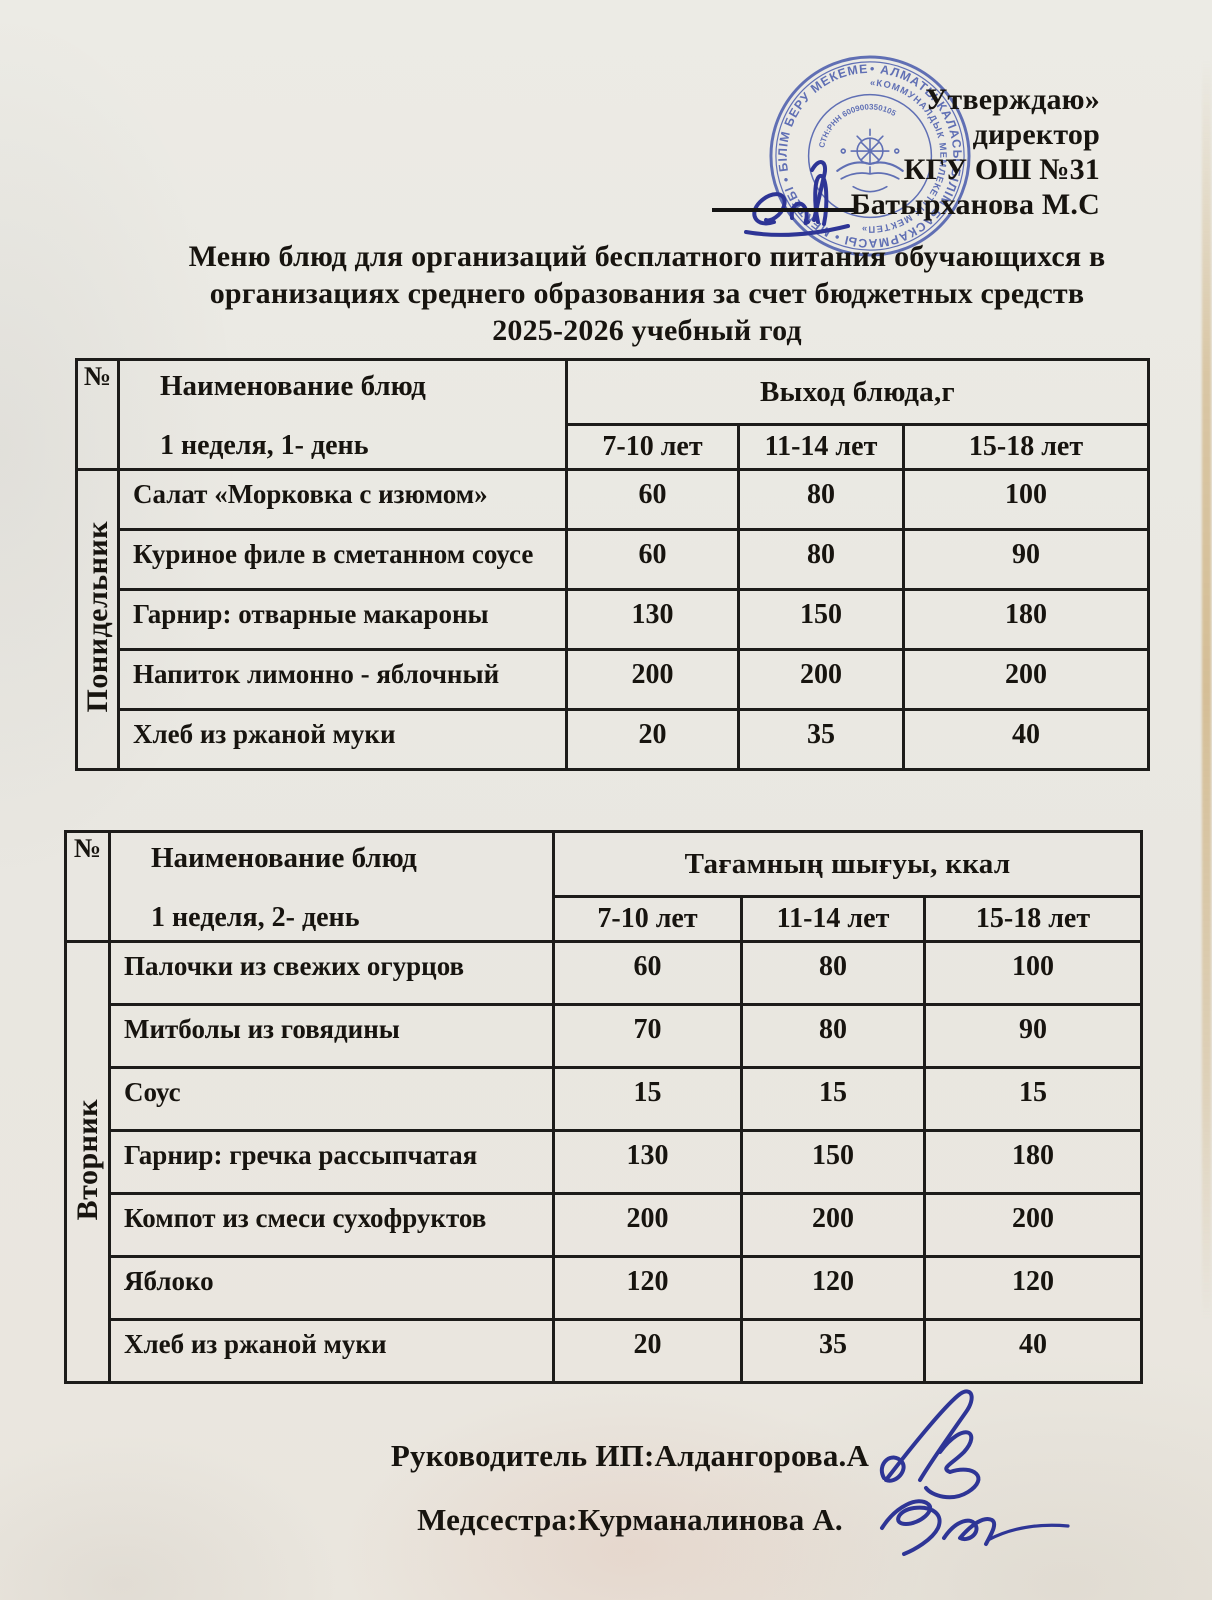 The width and height of the screenshot is (1212, 1600). I want to click on table-row: Напиток лимонно - яблочный 200 200 200, so click(614, 679).